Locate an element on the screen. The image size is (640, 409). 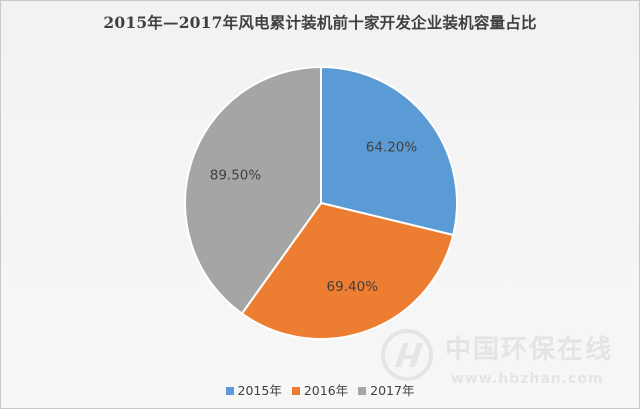
legend-label: 2015年 is located at coordinates (259, 390).